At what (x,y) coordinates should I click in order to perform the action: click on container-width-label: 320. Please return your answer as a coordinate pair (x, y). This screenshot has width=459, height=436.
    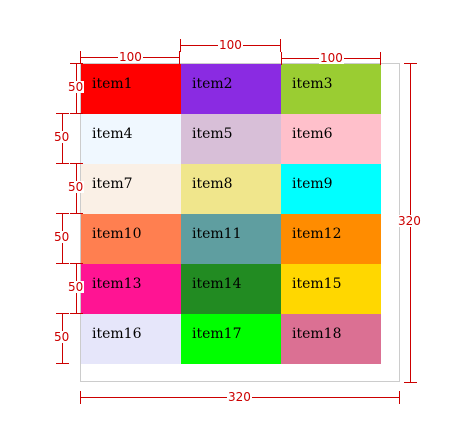
    Looking at the image, I should click on (239, 397).